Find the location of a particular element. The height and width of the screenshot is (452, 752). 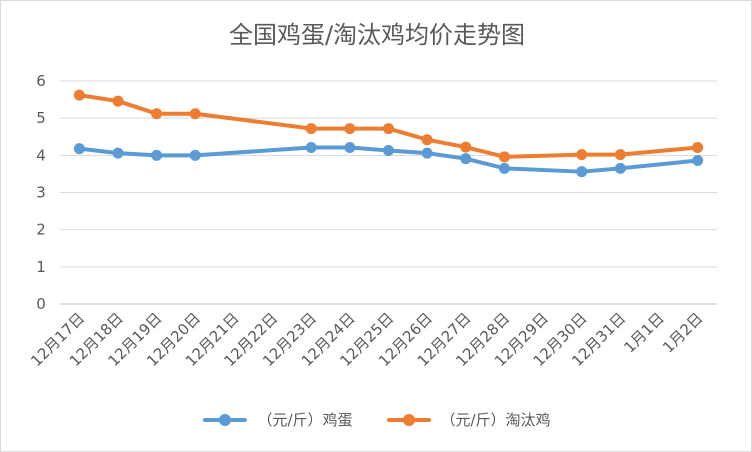

y-tick-label: 5 is located at coordinates (41, 118).